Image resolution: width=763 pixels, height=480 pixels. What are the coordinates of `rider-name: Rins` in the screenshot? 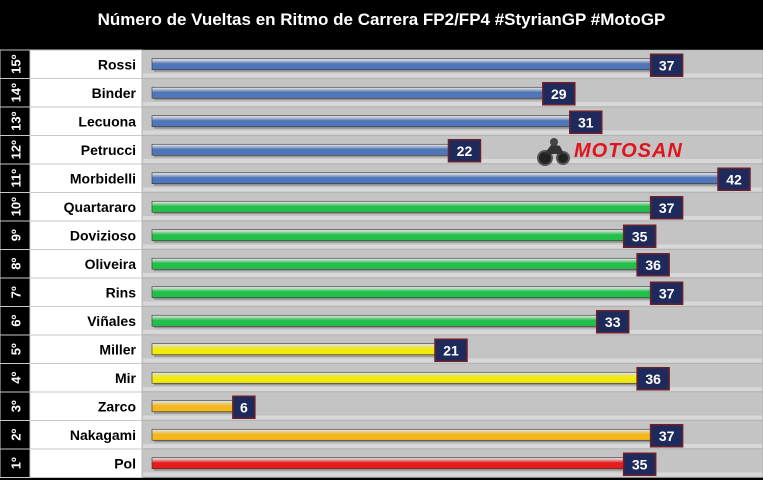 It's located at (121, 292).